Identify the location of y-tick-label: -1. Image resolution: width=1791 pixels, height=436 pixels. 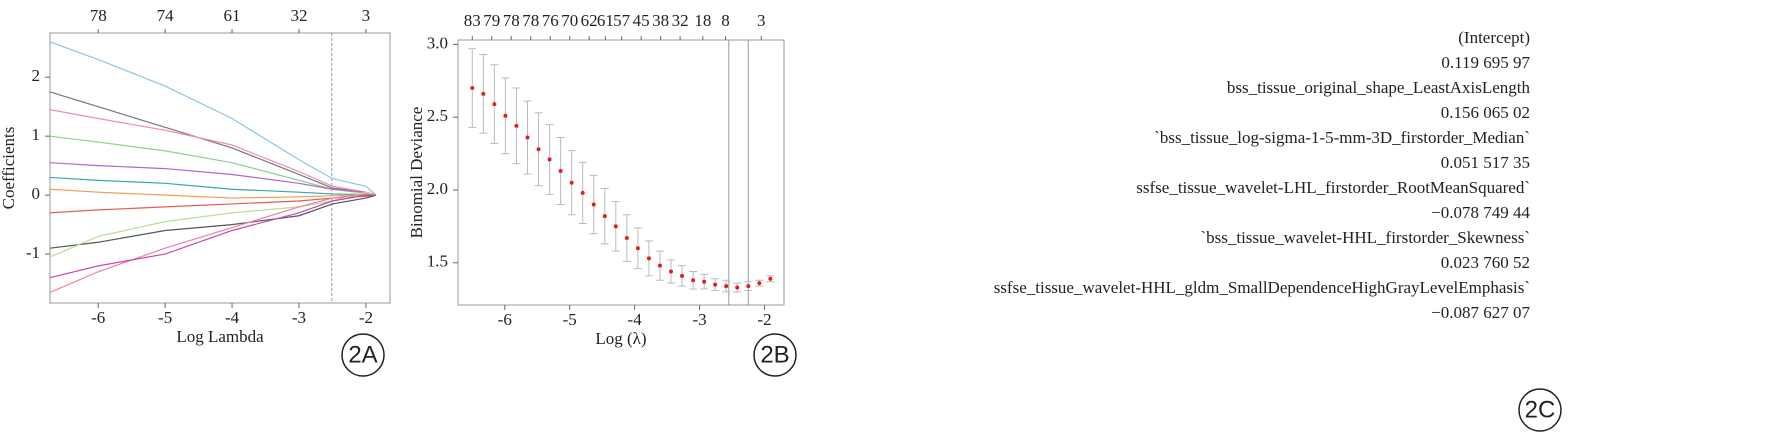
(33, 252).